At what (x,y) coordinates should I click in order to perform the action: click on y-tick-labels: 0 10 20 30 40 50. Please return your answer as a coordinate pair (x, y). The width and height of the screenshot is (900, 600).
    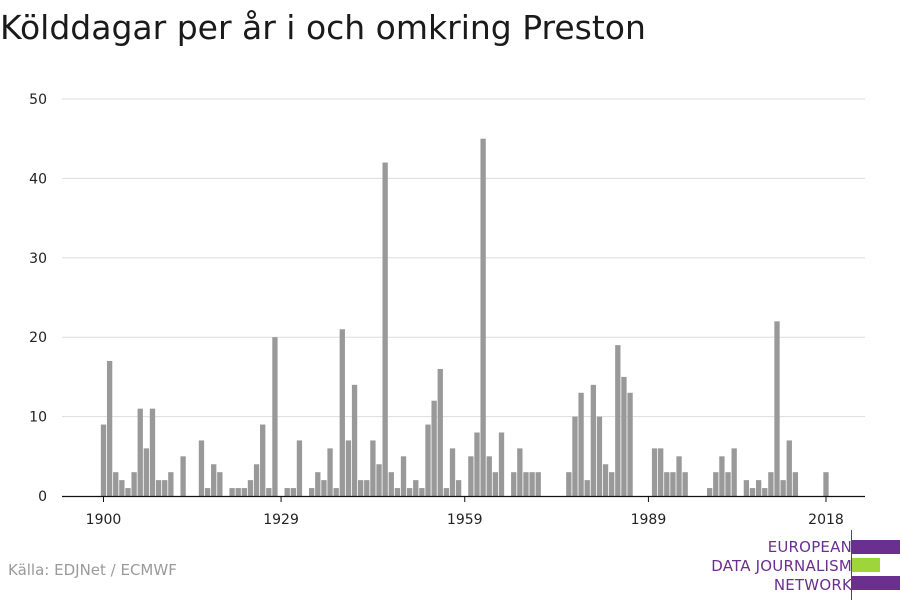
    Looking at the image, I should click on (38, 298).